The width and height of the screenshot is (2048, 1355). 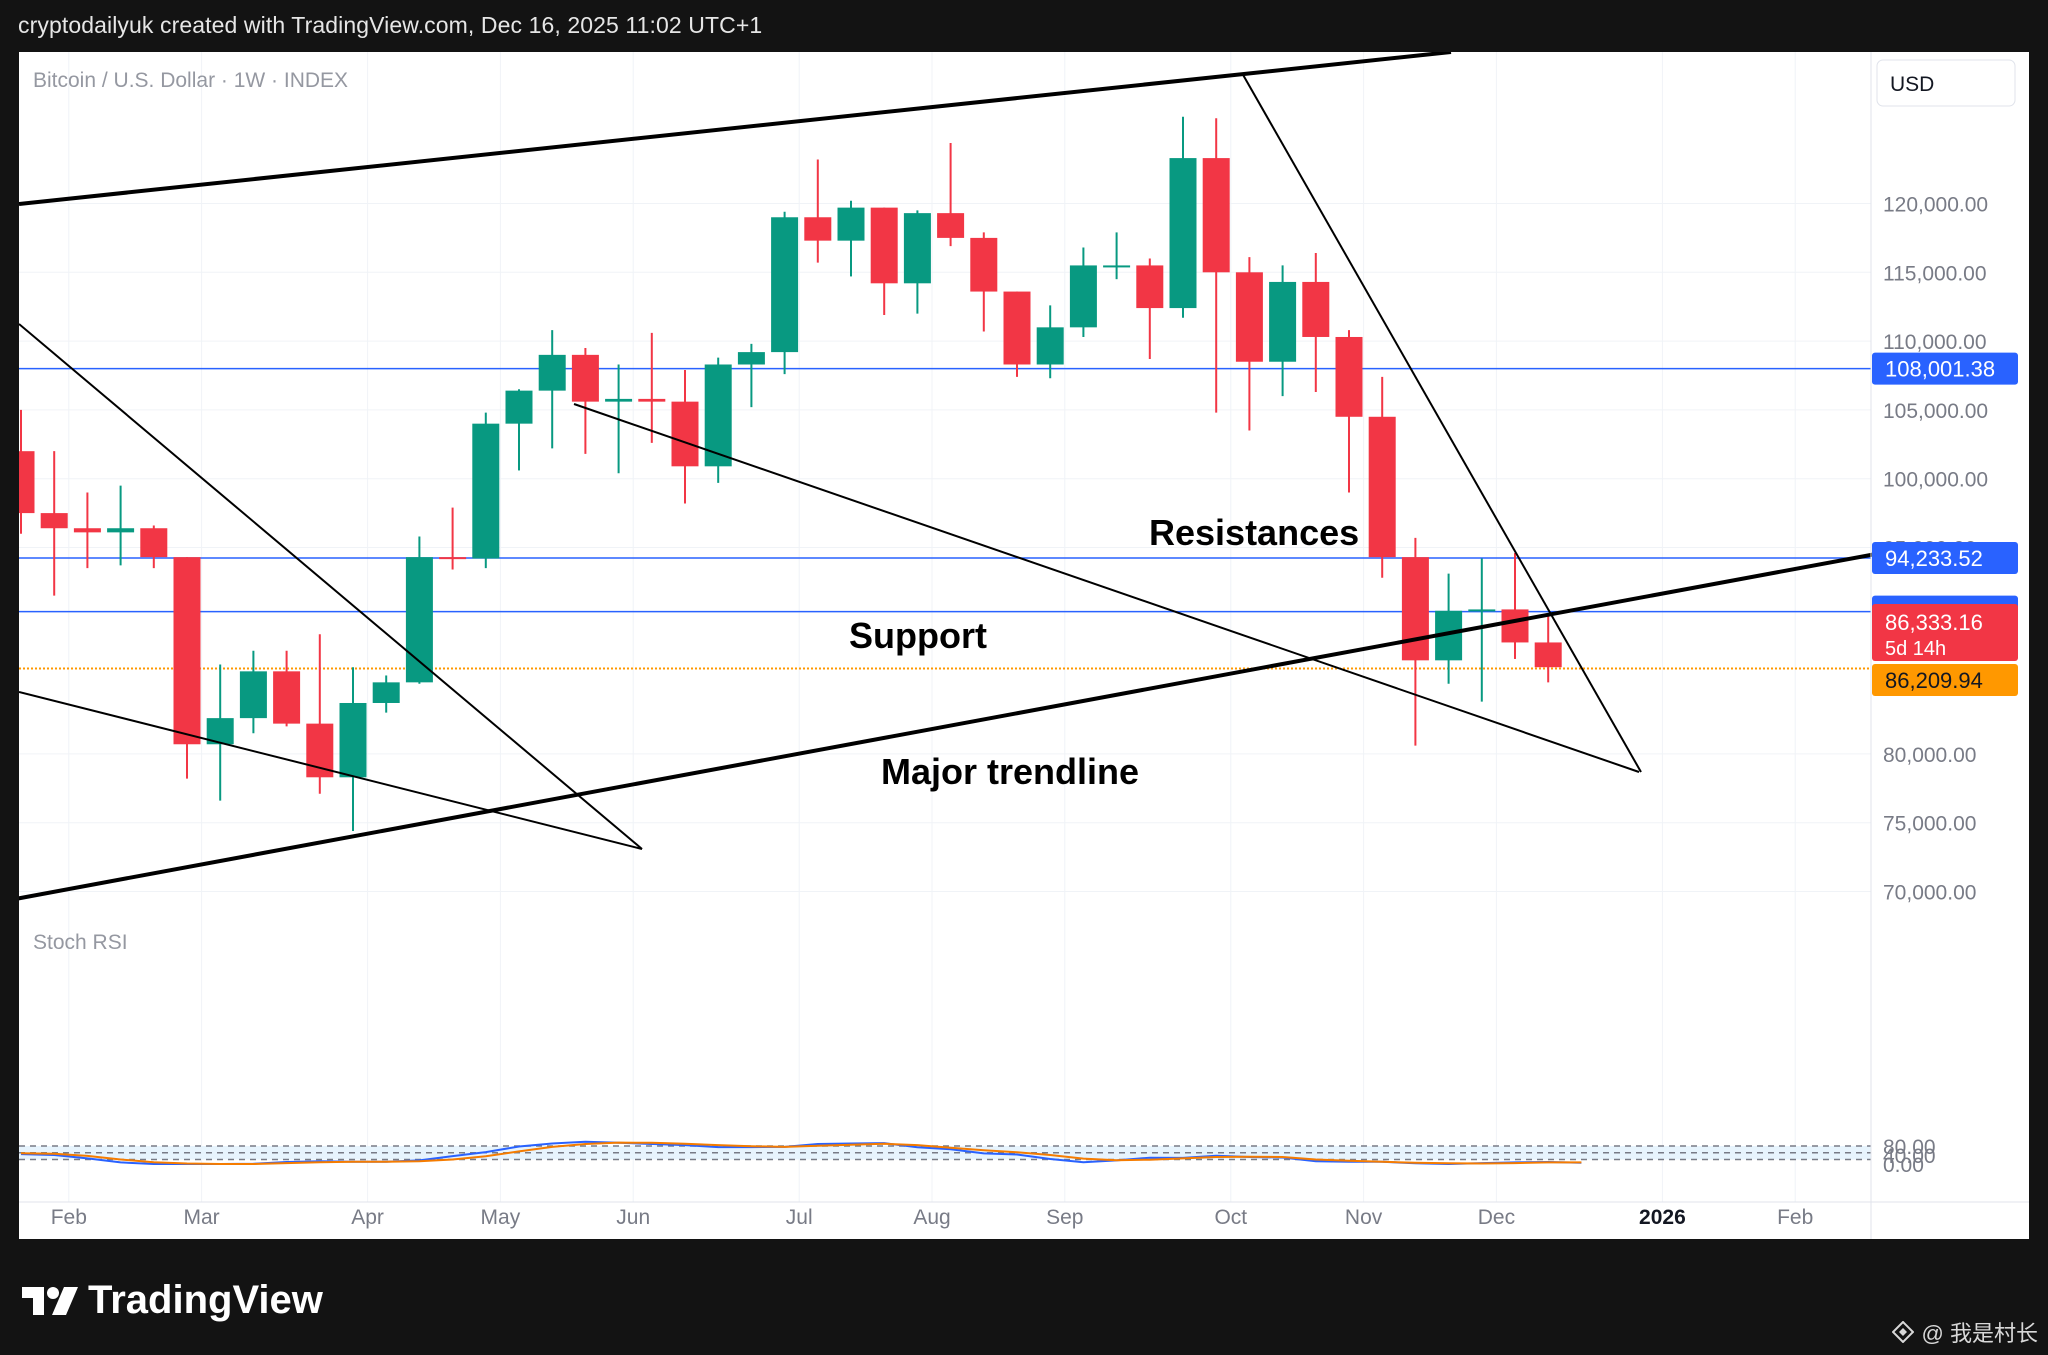 What do you see at coordinates (1662, 1217) in the screenshot?
I see `time-axis-label: 2026` at bounding box center [1662, 1217].